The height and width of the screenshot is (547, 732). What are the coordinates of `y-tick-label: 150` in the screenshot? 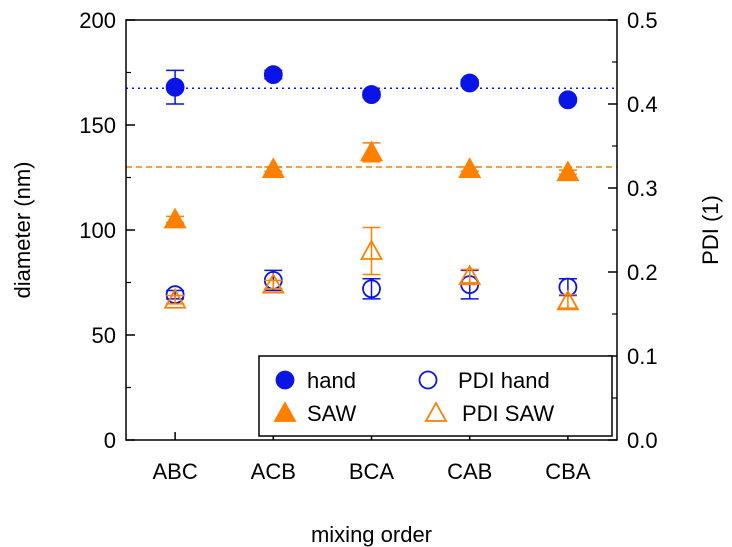 It's located at (97, 125).